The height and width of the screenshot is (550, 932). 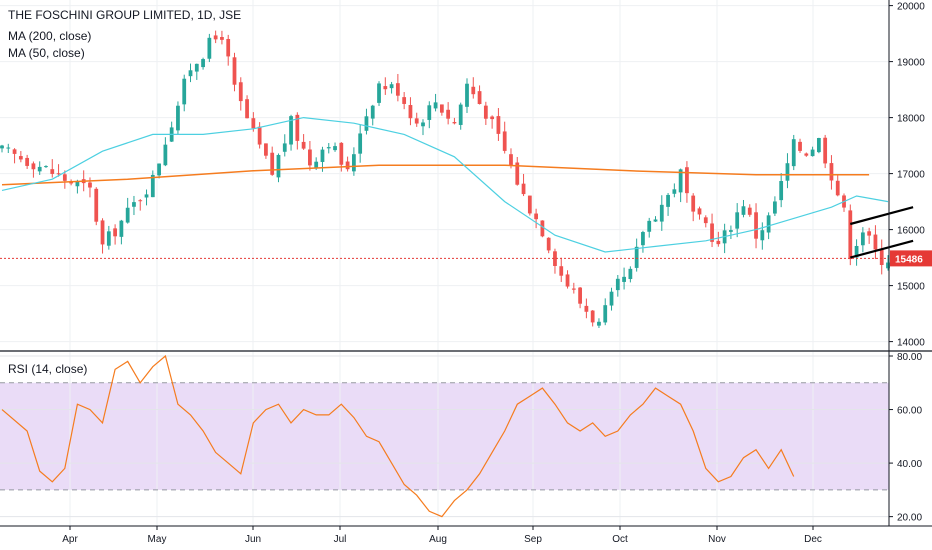 I want to click on time-tick-label: Nov, so click(x=717, y=539).